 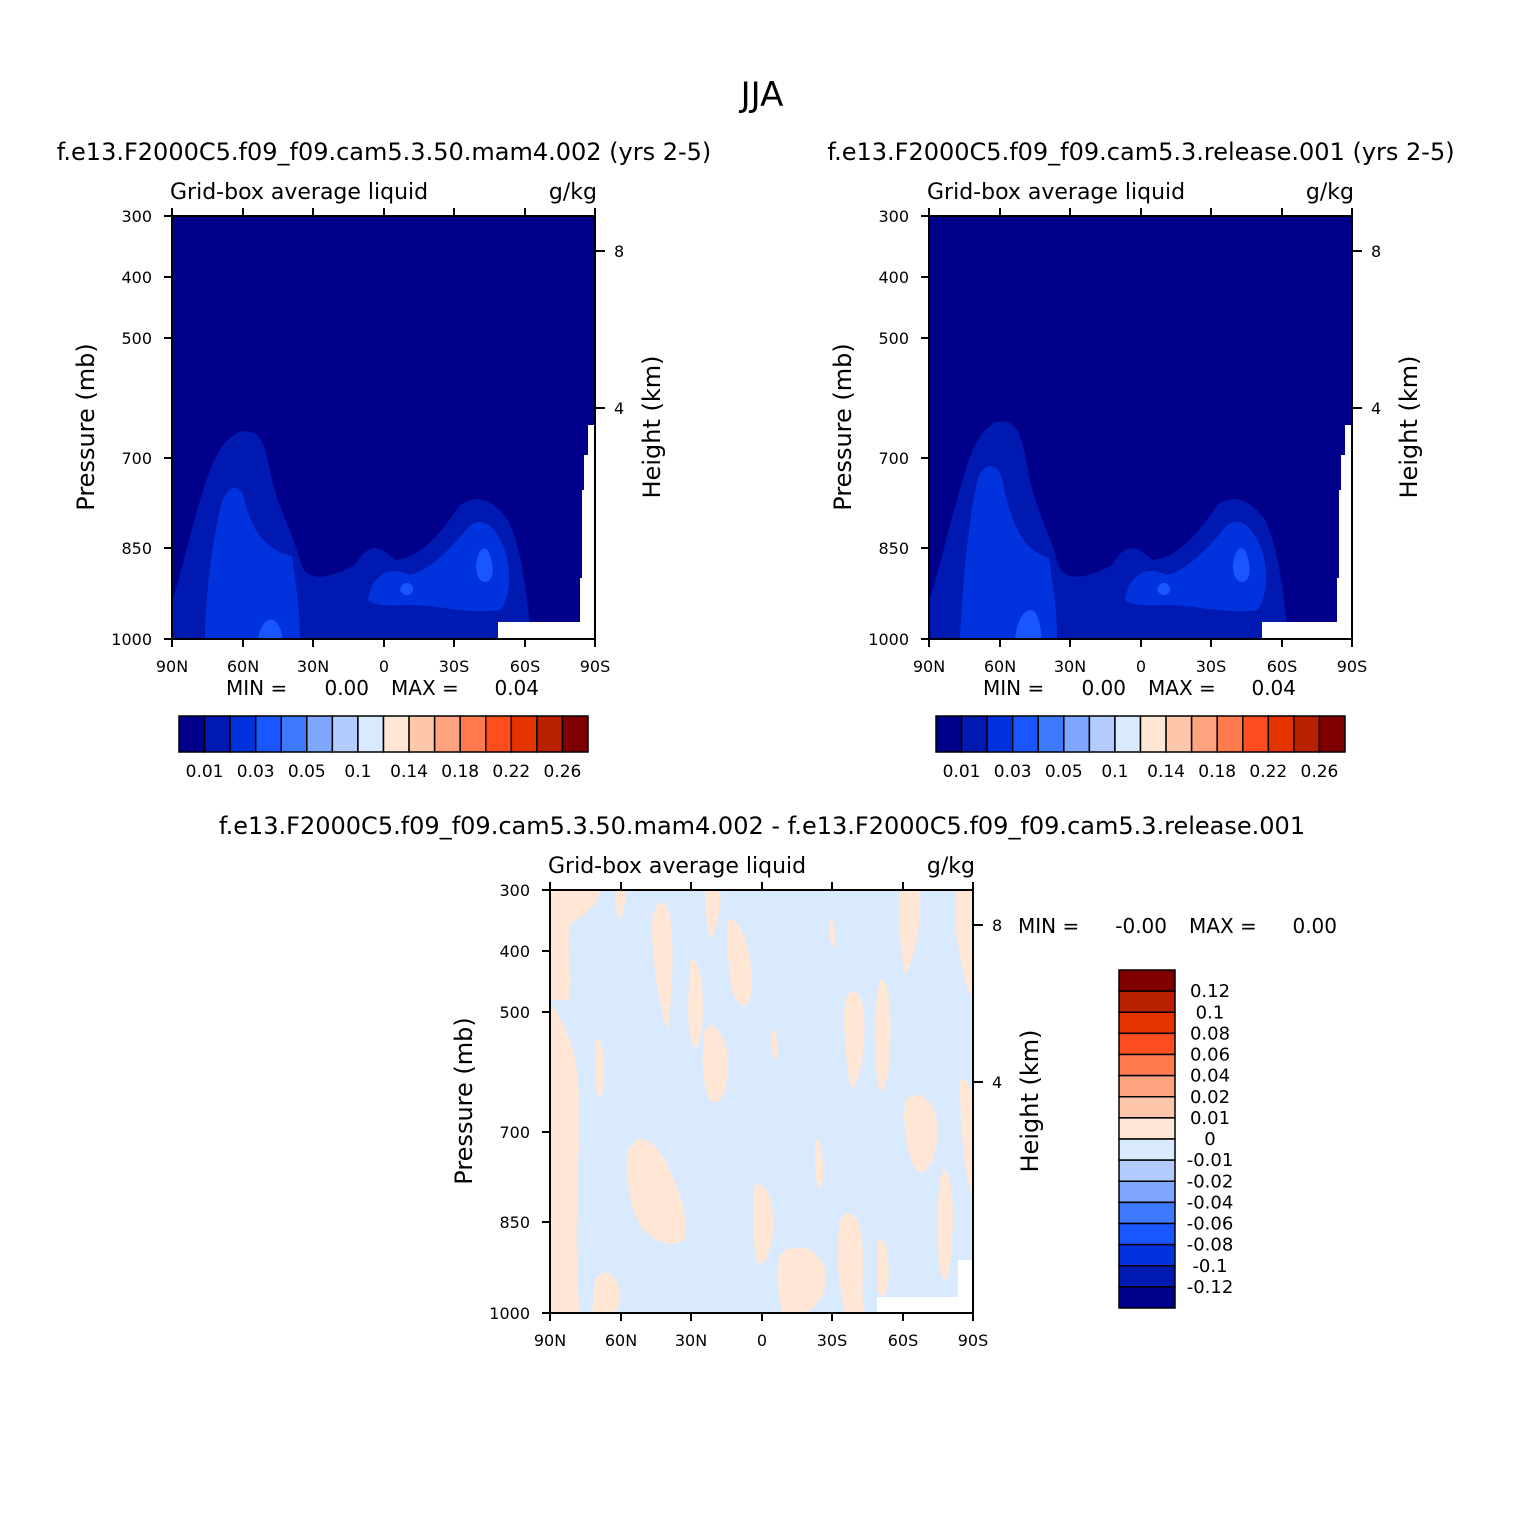 What do you see at coordinates (514, 1132) in the screenshot?
I see `panel-3-ytick-700: 700` at bounding box center [514, 1132].